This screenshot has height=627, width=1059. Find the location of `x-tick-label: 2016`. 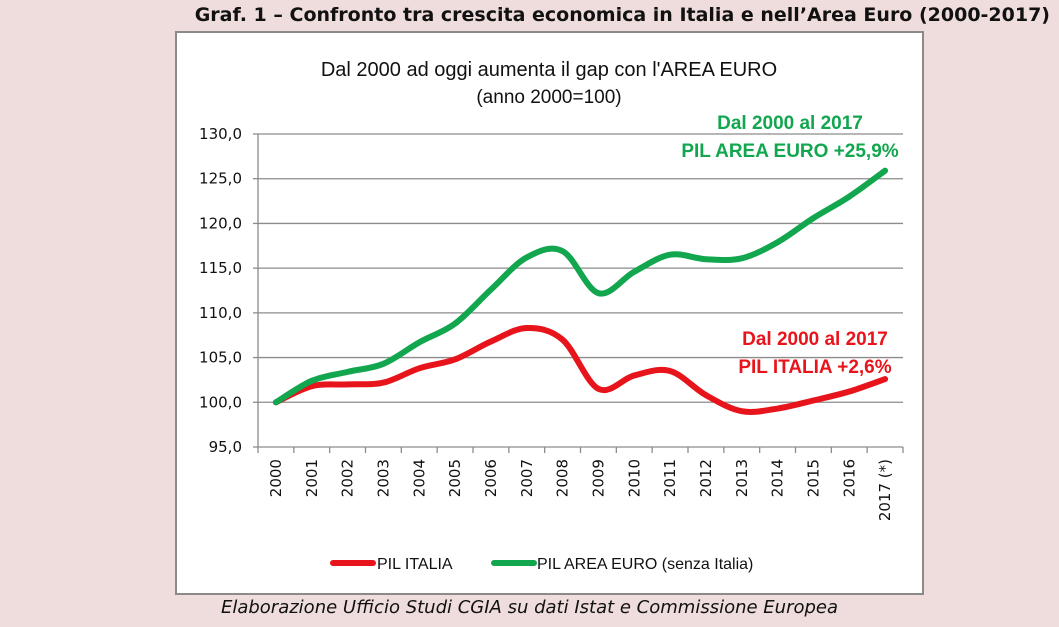

x-tick-label: 2016 is located at coordinates (849, 478).